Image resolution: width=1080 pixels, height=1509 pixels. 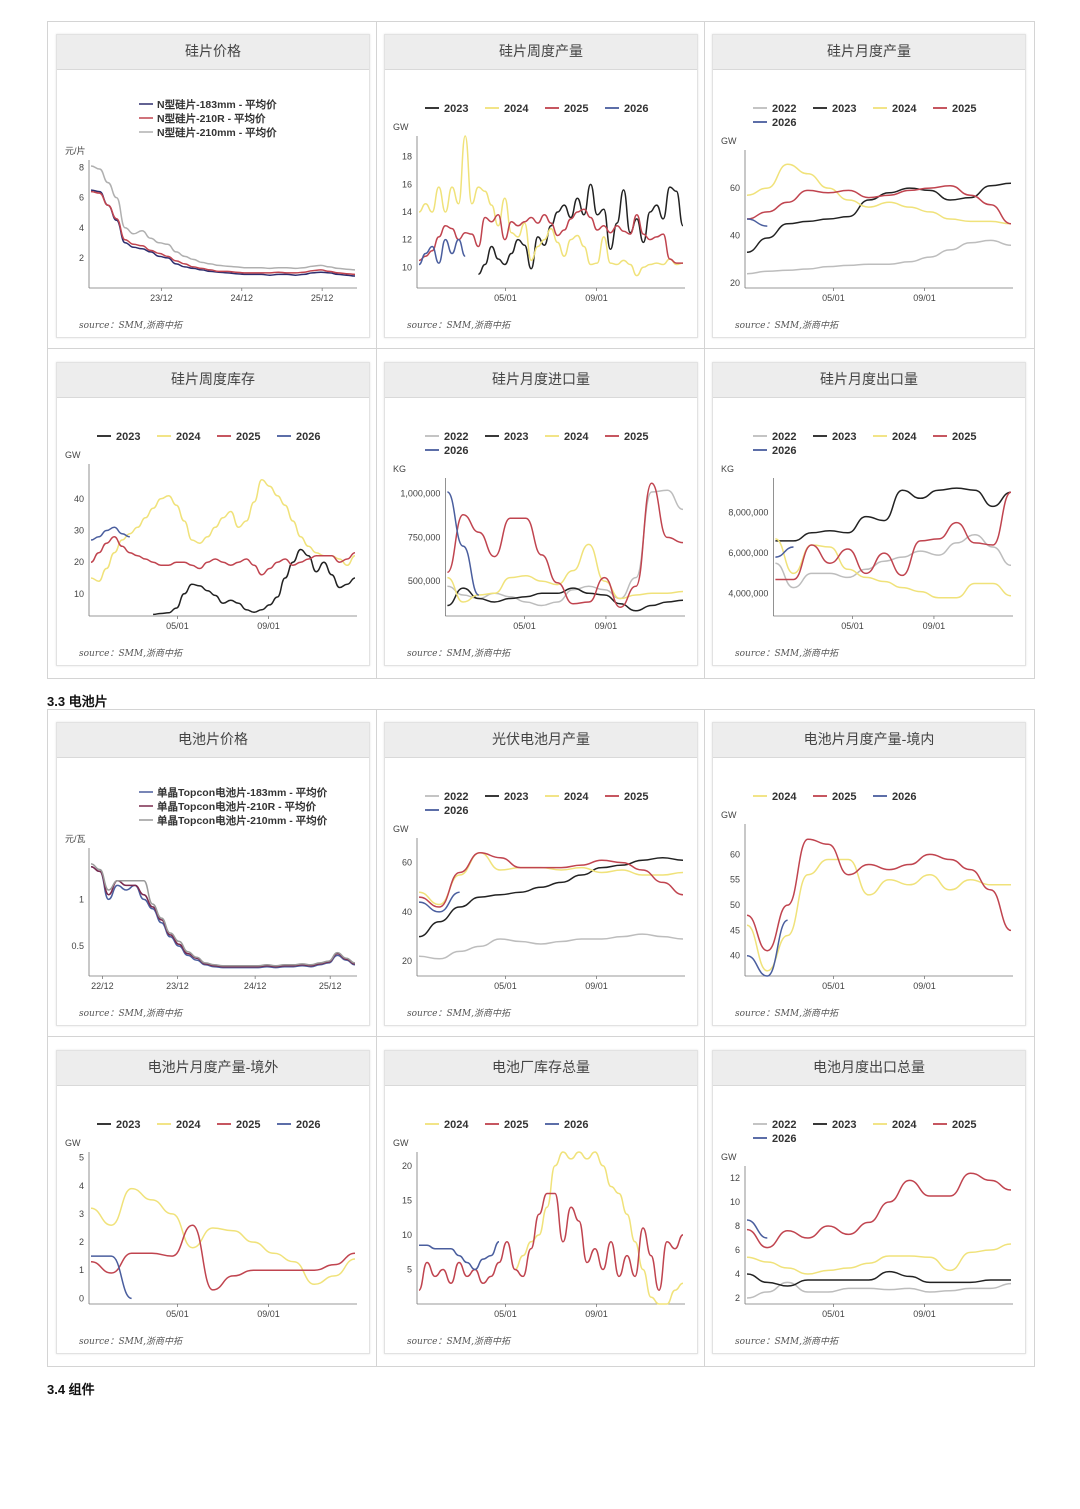 What do you see at coordinates (735, 854) in the screenshot?
I see `y-tick-label: 60` at bounding box center [735, 854].